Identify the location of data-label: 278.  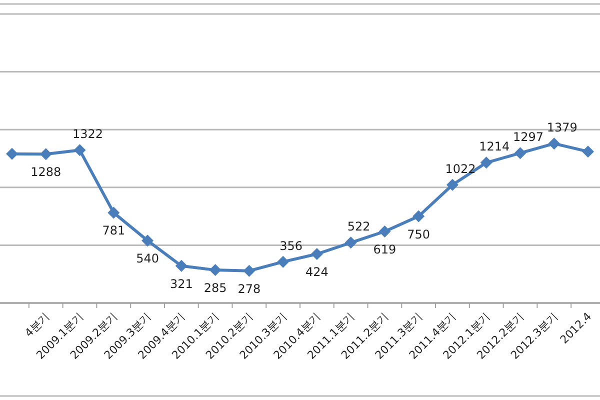
(249, 289).